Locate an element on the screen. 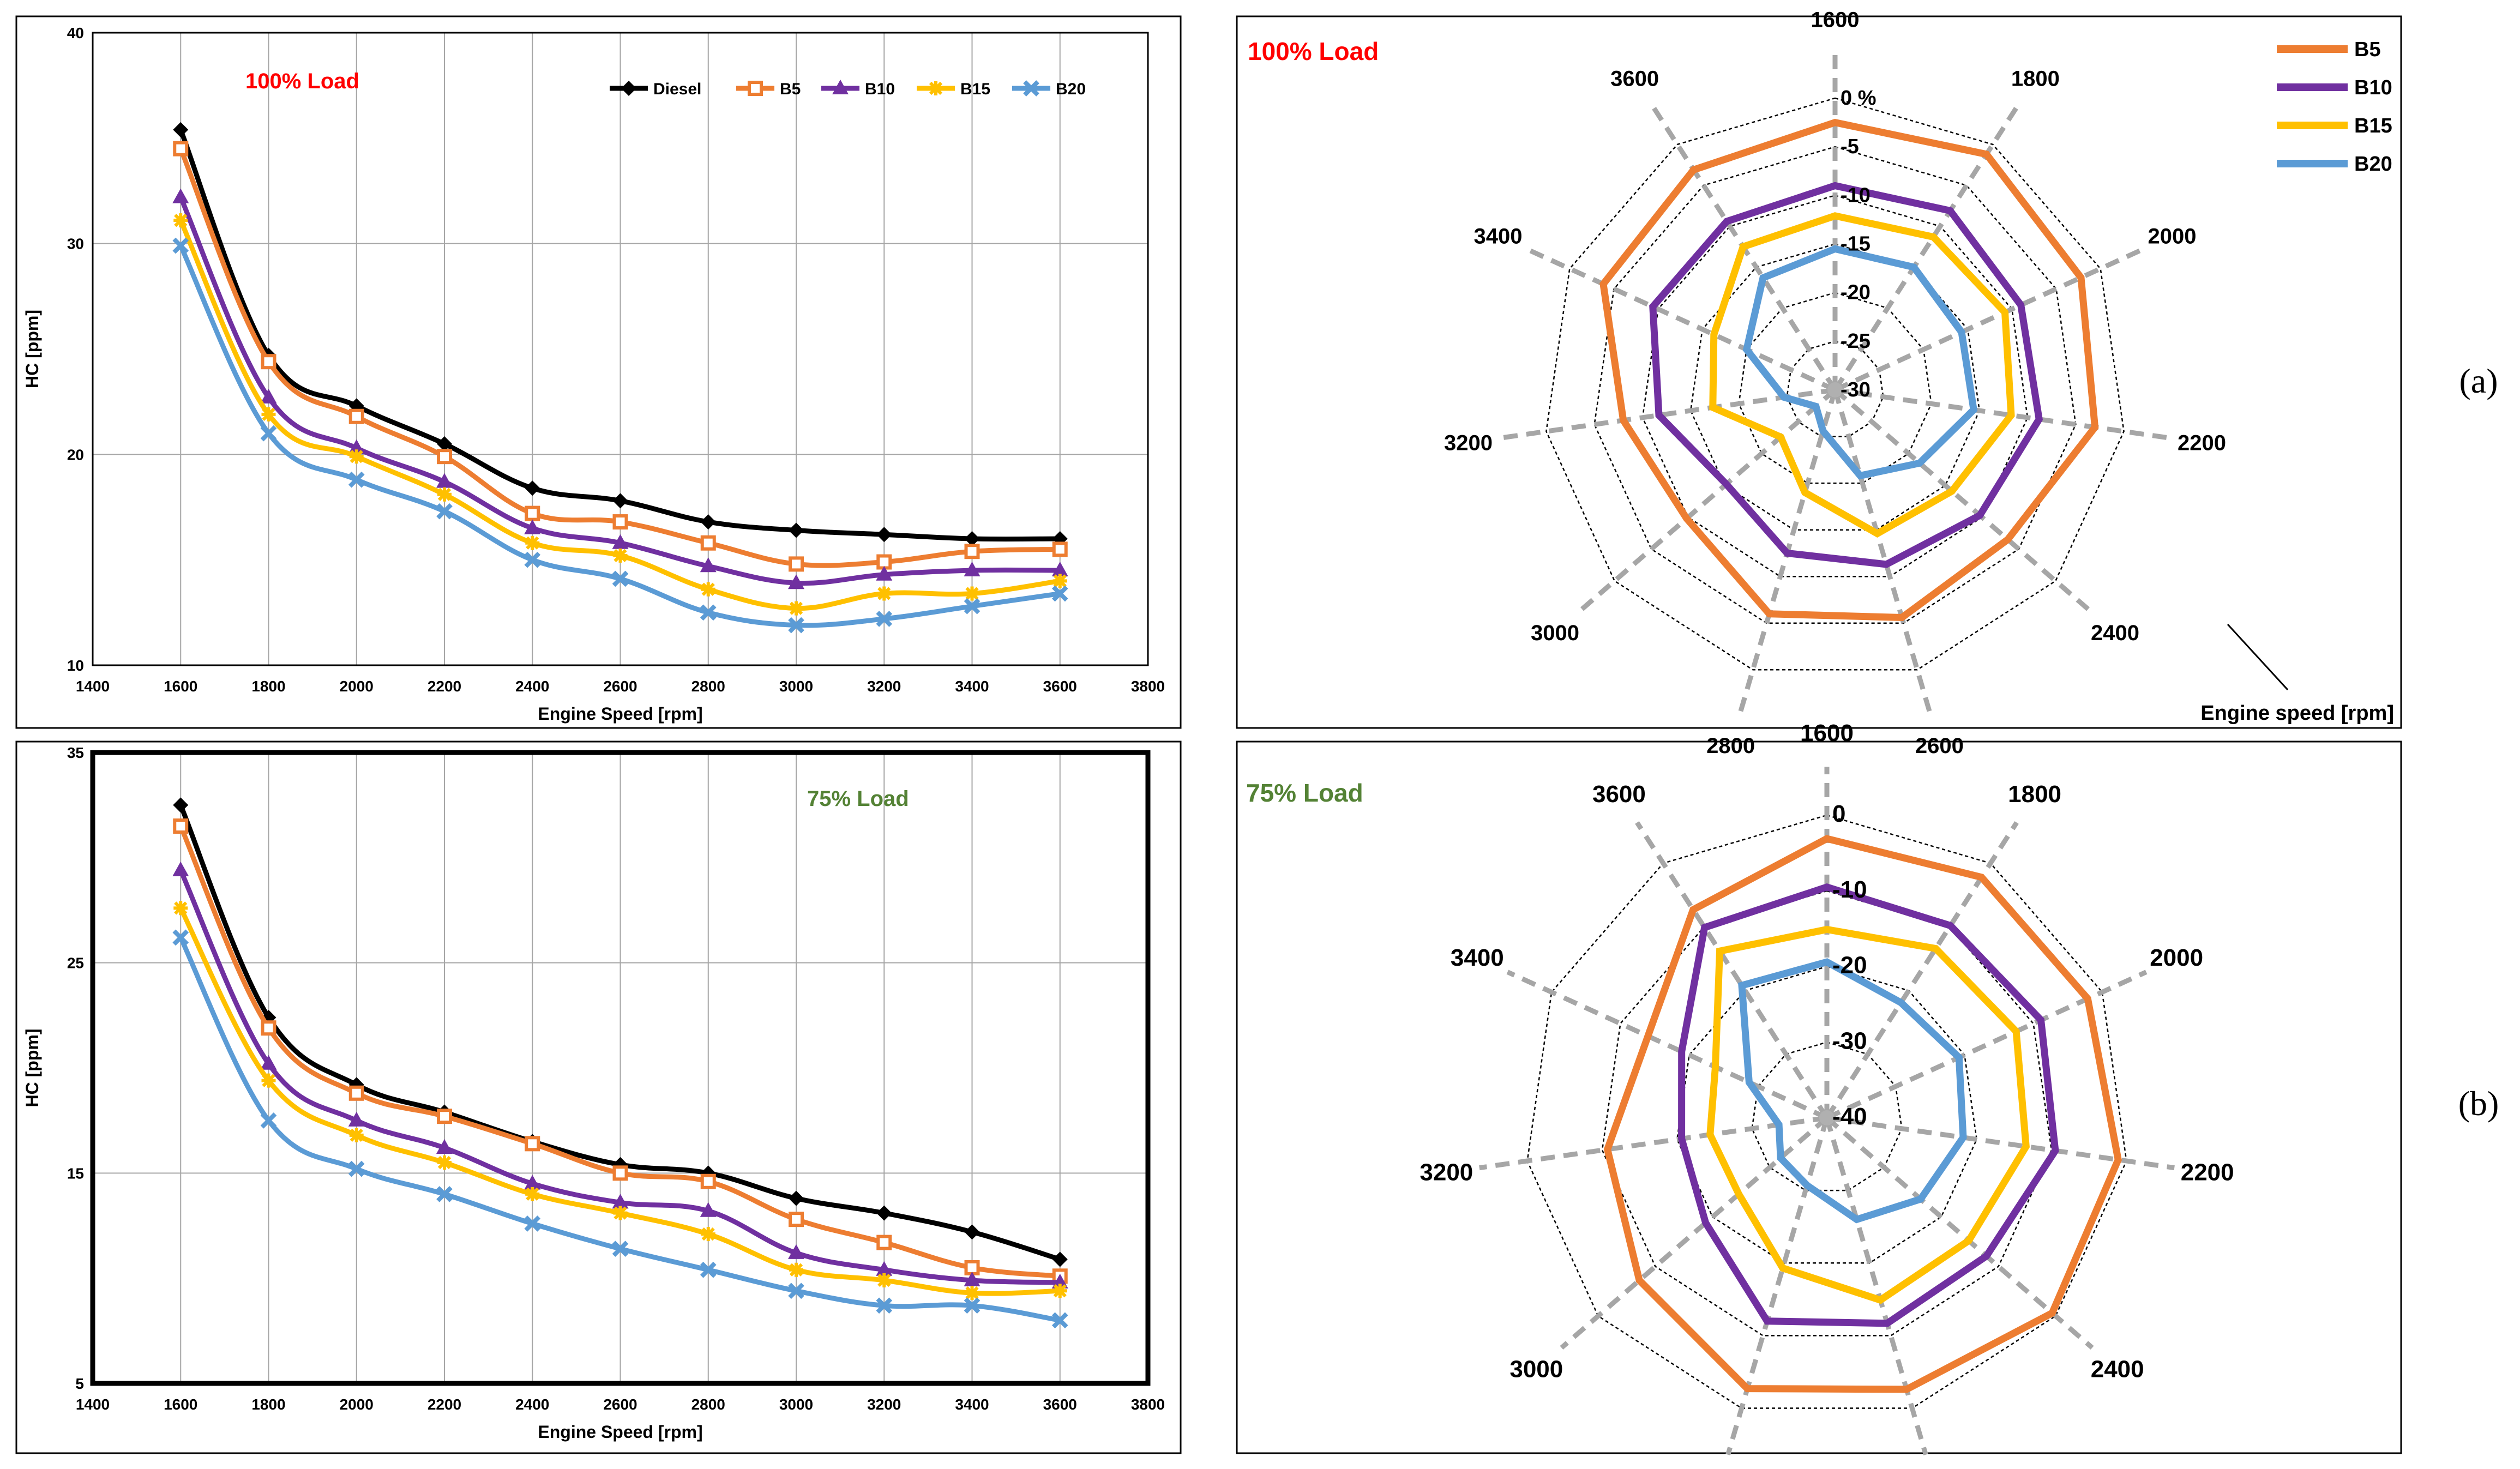  radar-center is located at coordinates (1835, 390).